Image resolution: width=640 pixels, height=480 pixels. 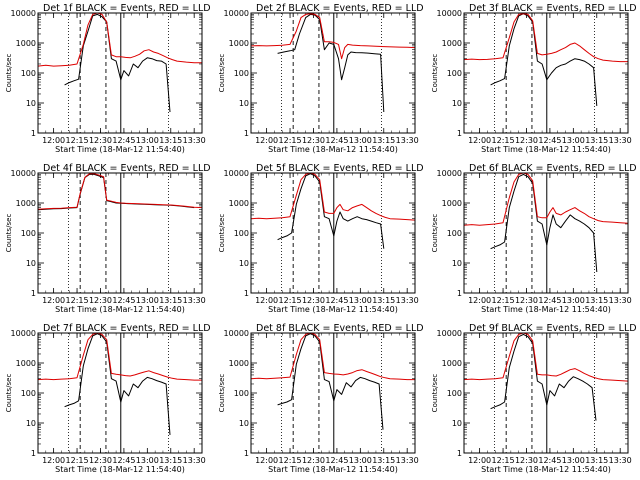 What do you see at coordinates (553, 328) in the screenshot?
I see `panel-title: Det 9f BLACK = Events, RED = LLD` at bounding box center [553, 328].